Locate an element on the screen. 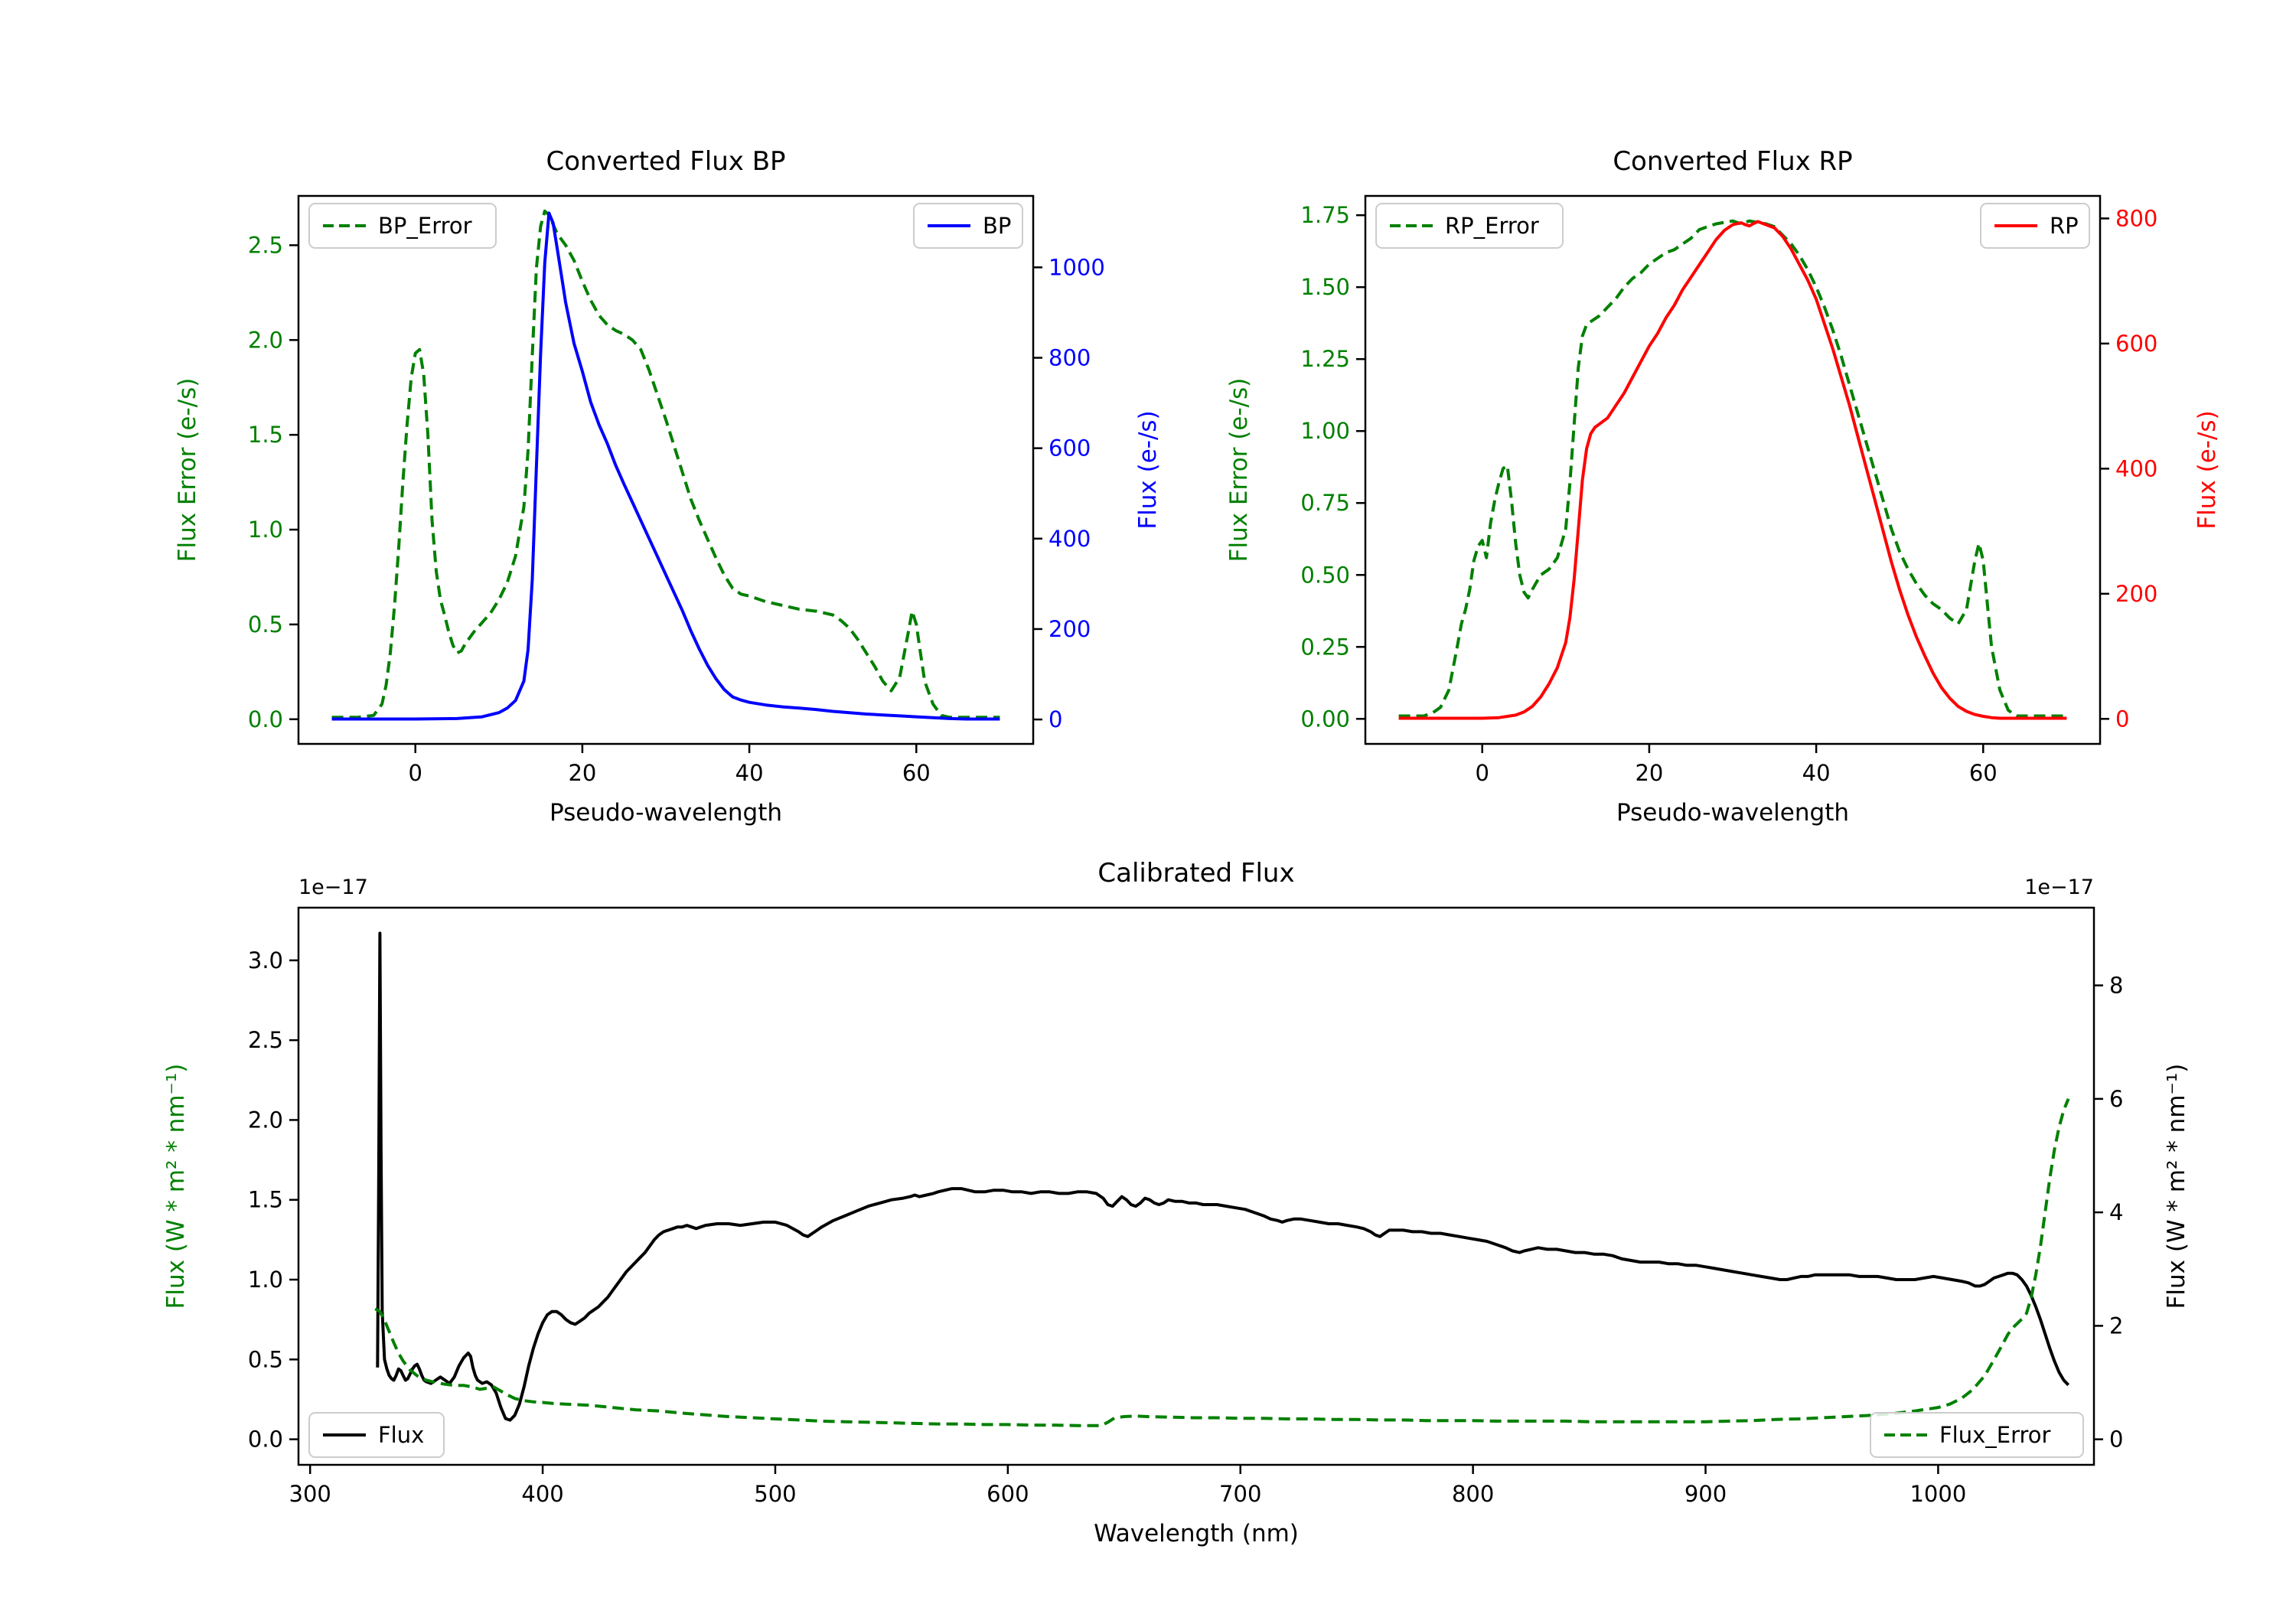 The height and width of the screenshot is (1611, 2296). RP_Error-line is located at coordinates (1732, 468).